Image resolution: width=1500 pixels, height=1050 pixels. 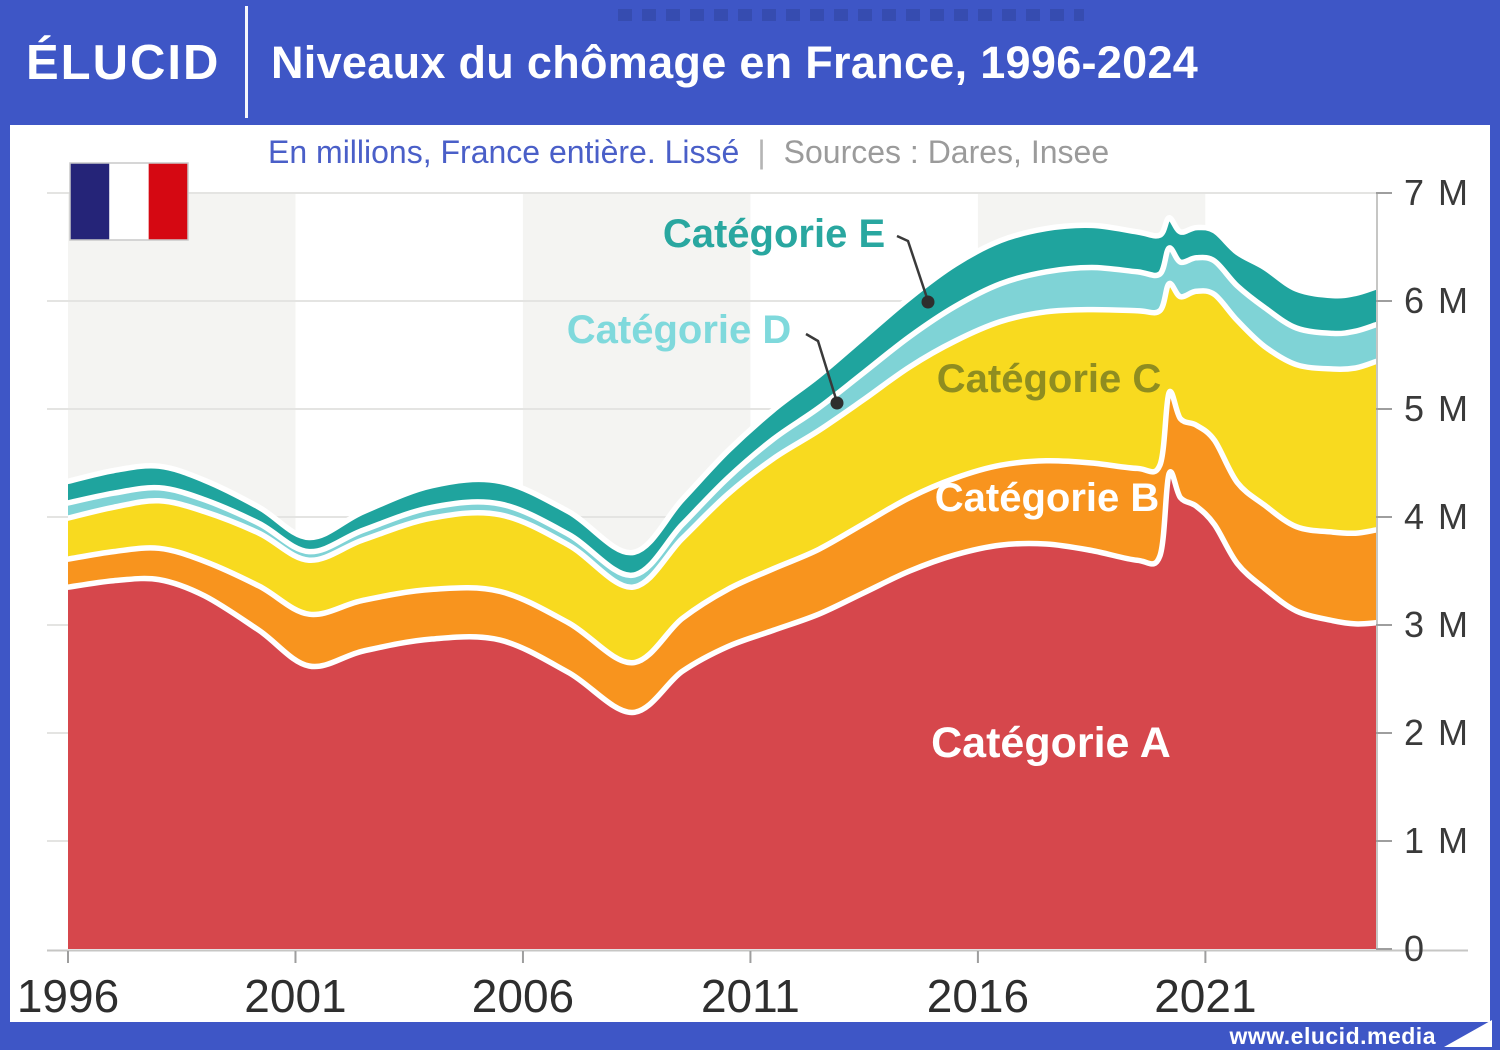 What do you see at coordinates (821, 366) in the screenshot?
I see `leader-line-d` at bounding box center [821, 366].